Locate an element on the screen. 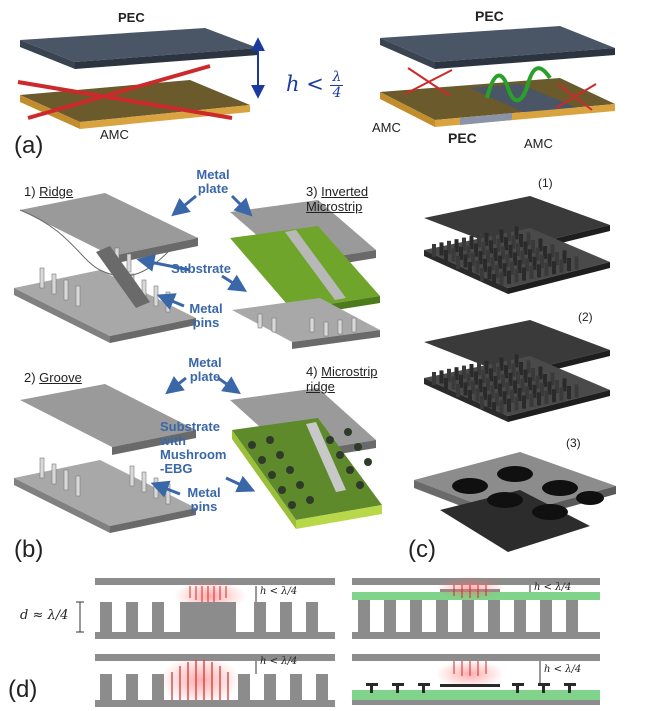 The height and width of the screenshot is (711, 646). callout-metal-pins-2: Metal pins is located at coordinates (204, 500).